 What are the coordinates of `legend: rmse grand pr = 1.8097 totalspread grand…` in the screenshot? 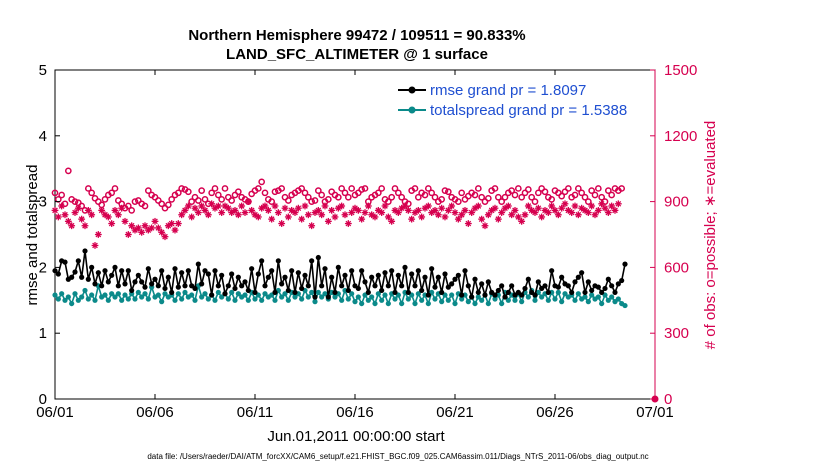 It's located at (522, 98).